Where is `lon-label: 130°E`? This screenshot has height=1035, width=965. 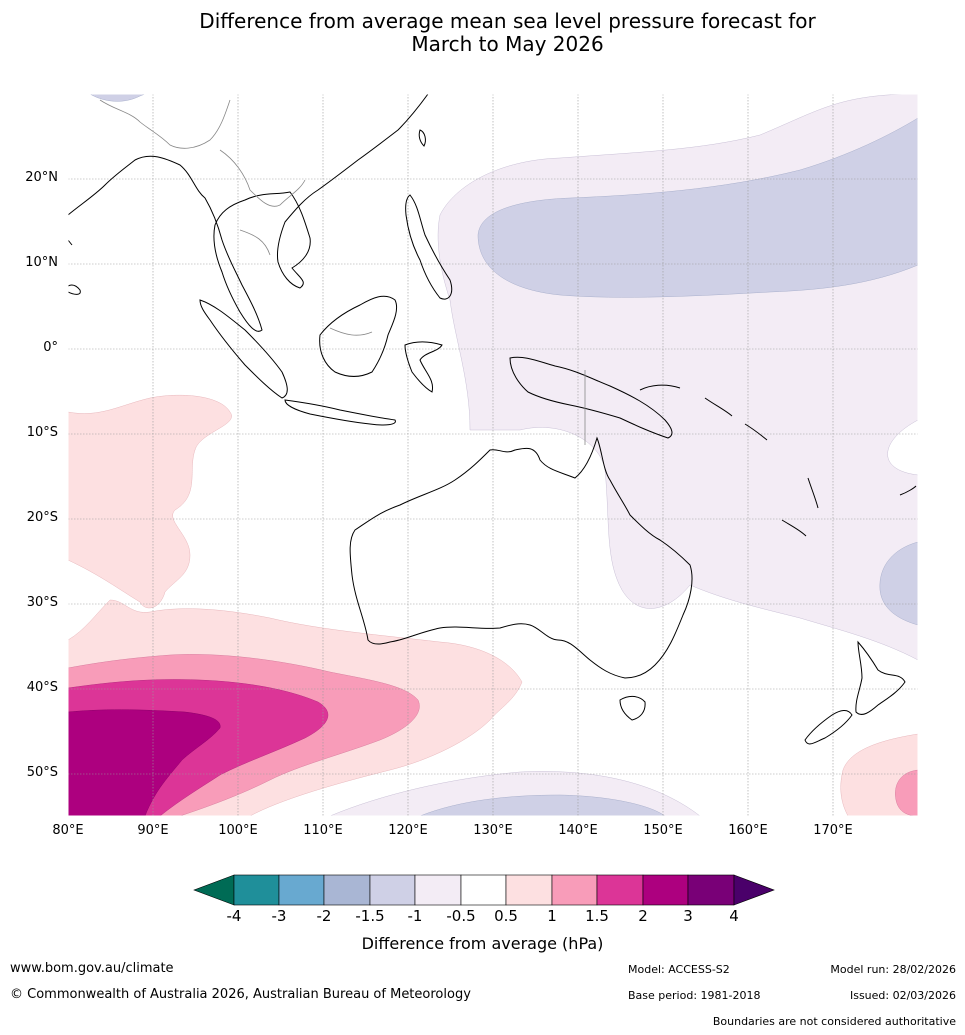 lon-label: 130°E is located at coordinates (493, 830).